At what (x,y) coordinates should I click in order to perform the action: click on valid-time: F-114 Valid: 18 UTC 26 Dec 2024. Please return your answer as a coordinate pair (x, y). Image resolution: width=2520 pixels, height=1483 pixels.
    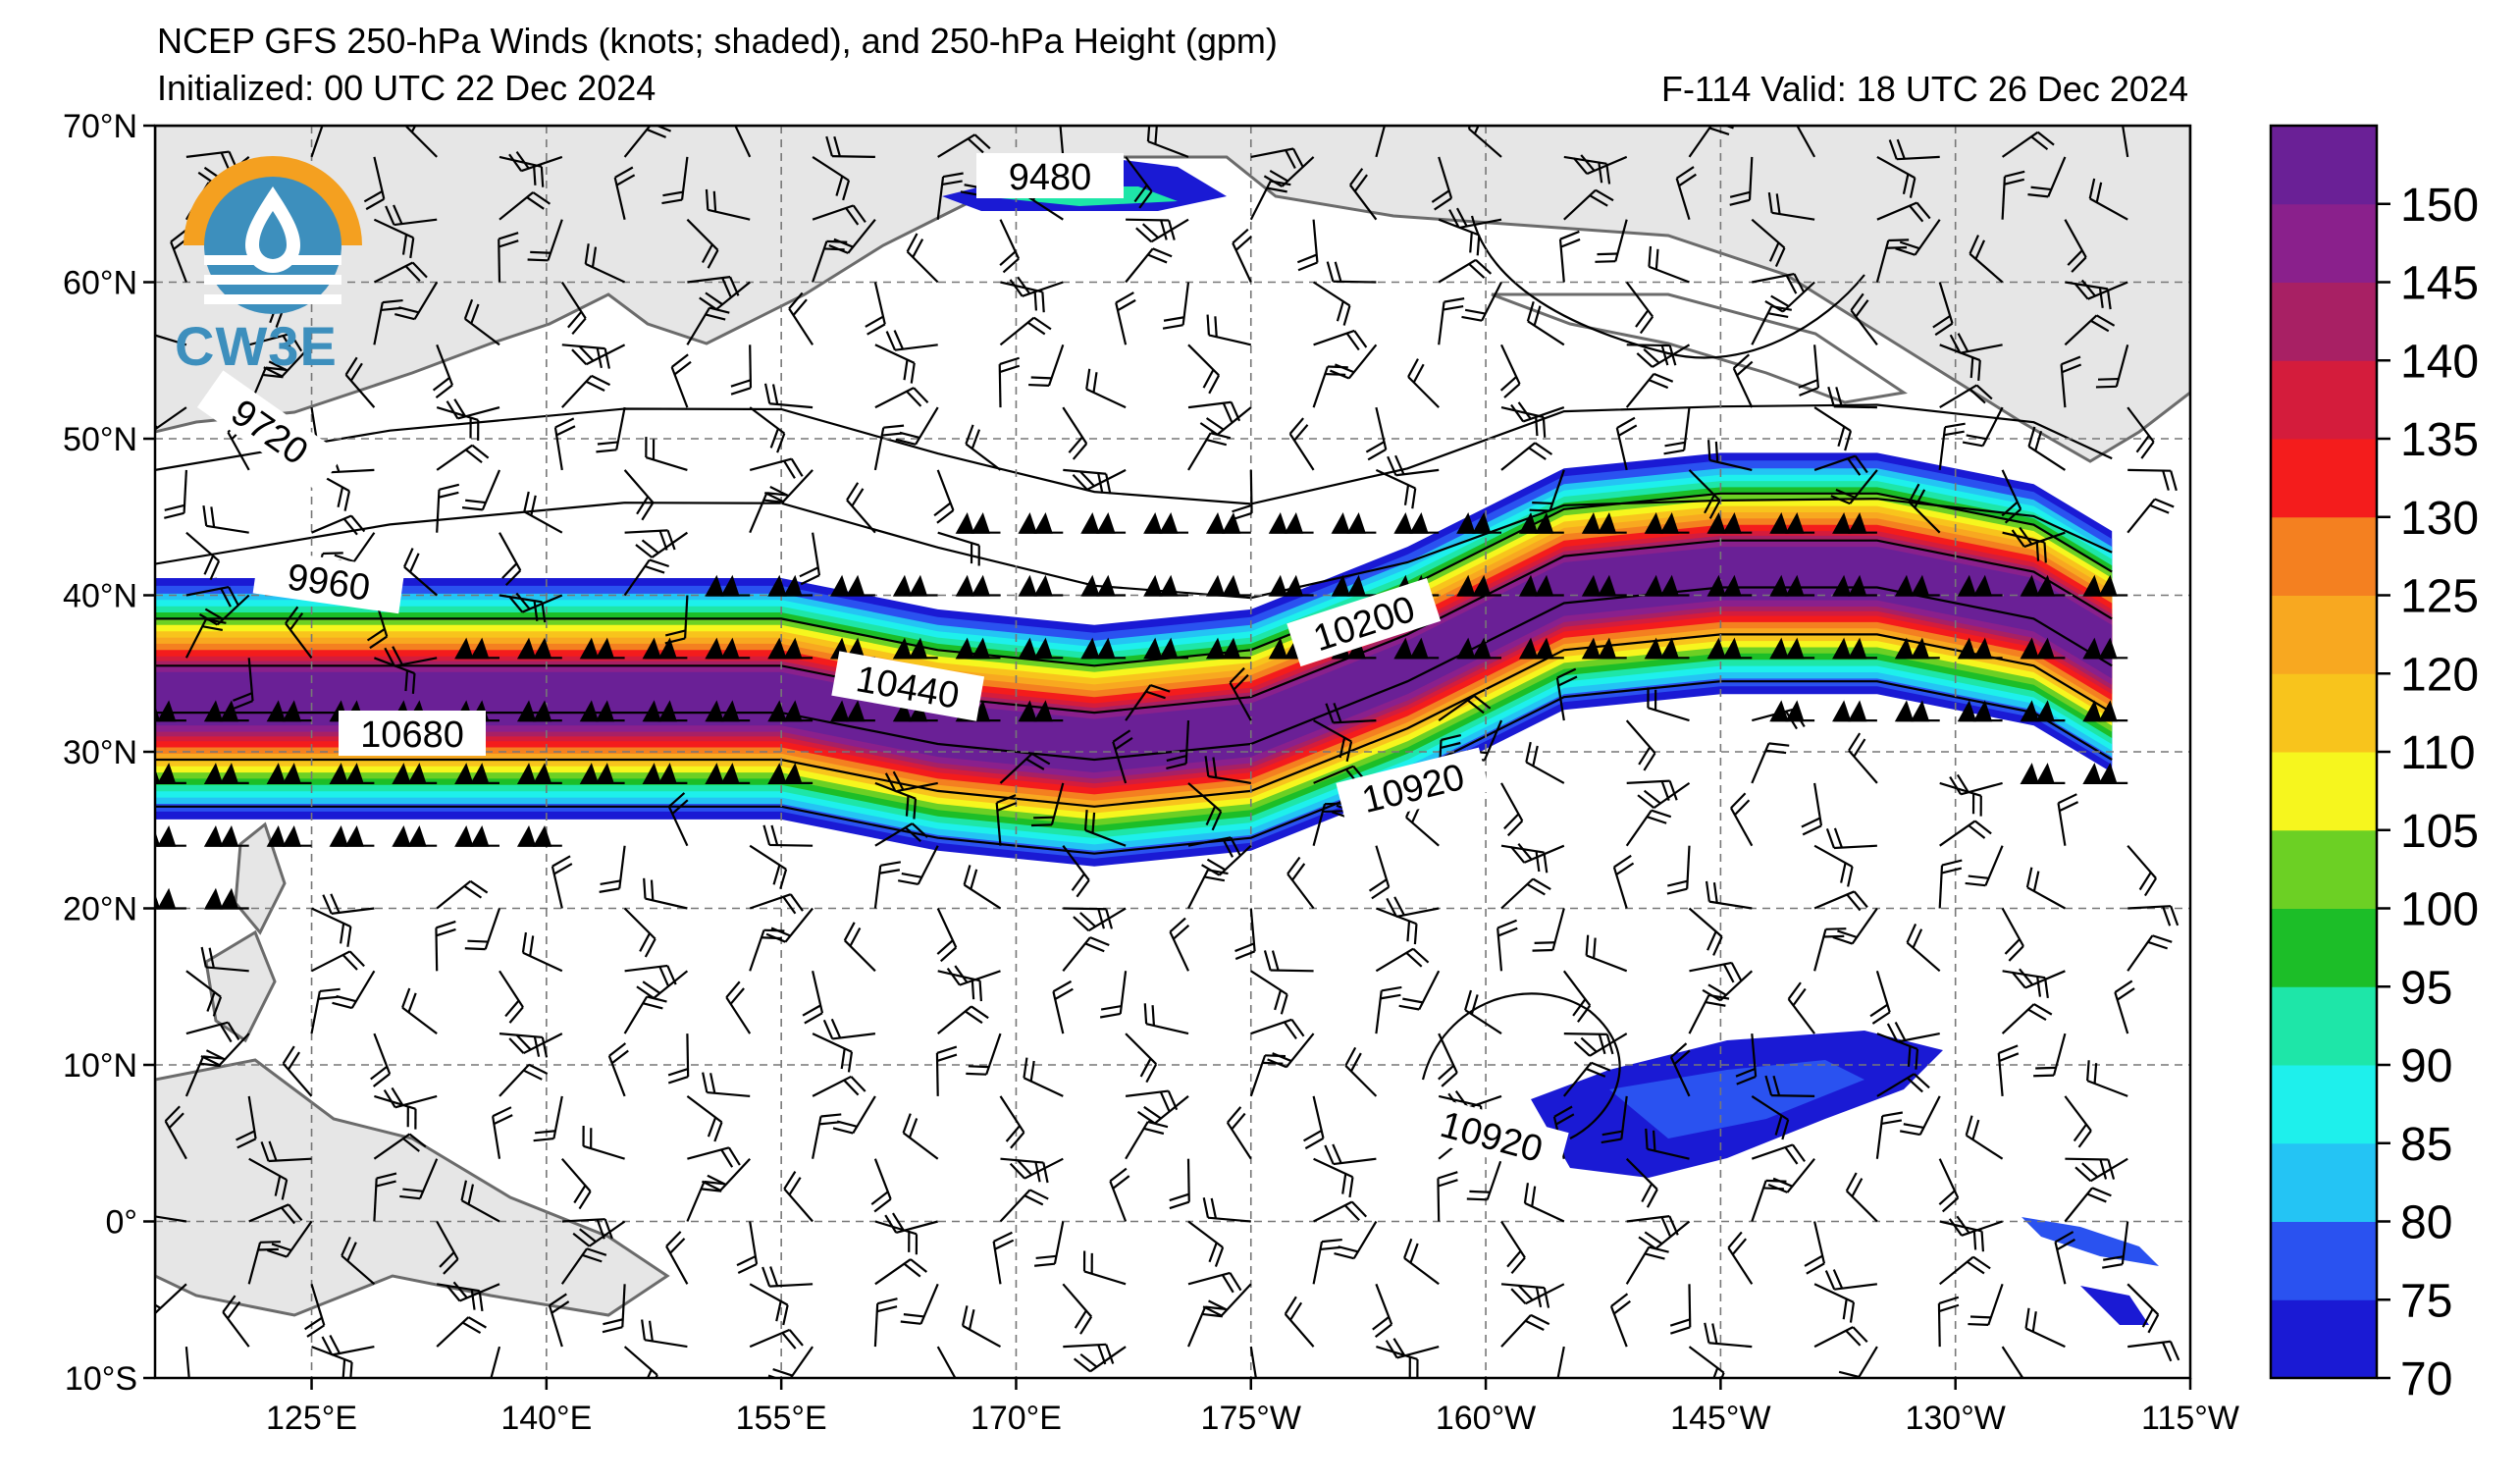
    Looking at the image, I should click on (1924, 89).